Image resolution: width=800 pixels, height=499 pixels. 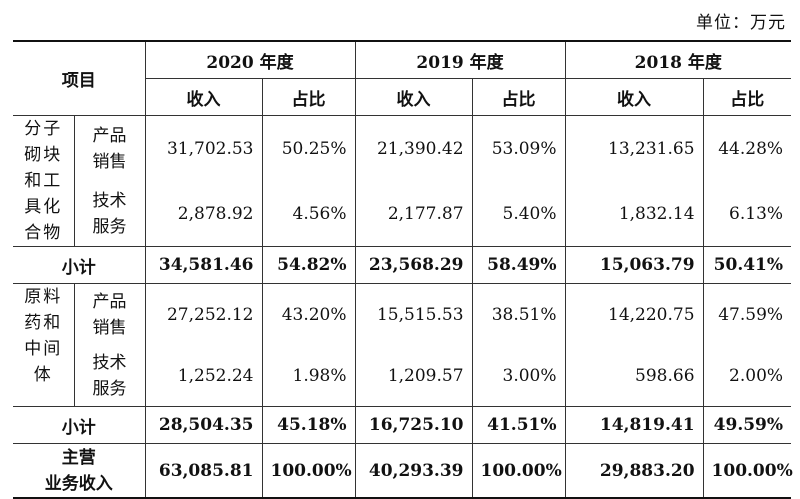 I want to click on share-cell: 41.51%, so click(x=518, y=425).